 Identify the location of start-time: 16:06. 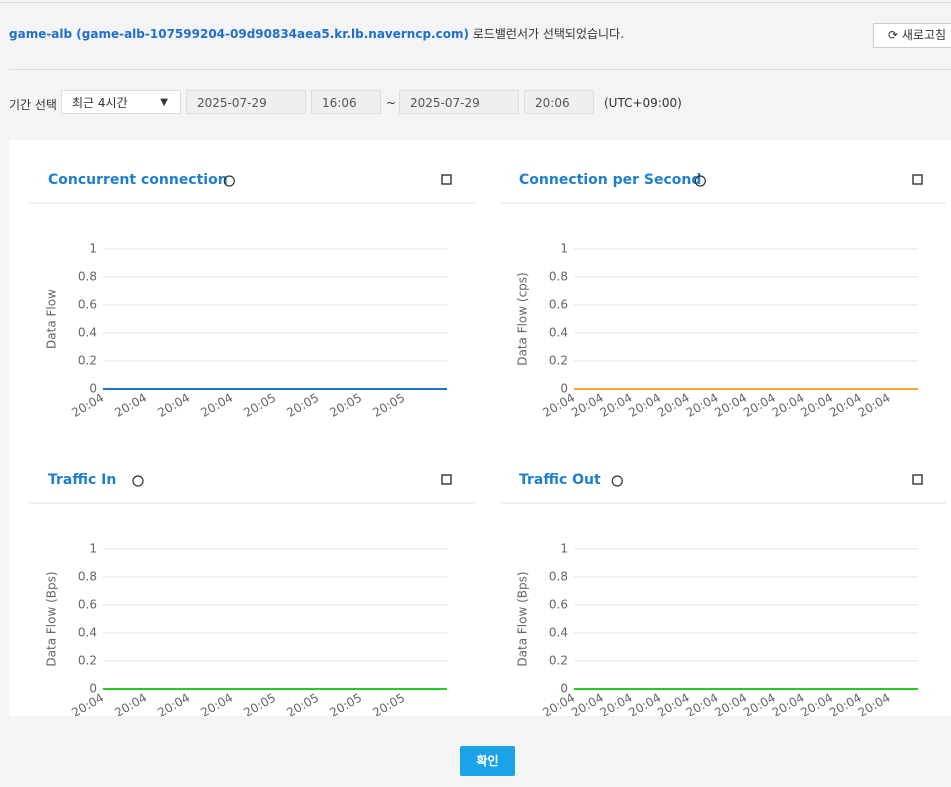
(346, 102).